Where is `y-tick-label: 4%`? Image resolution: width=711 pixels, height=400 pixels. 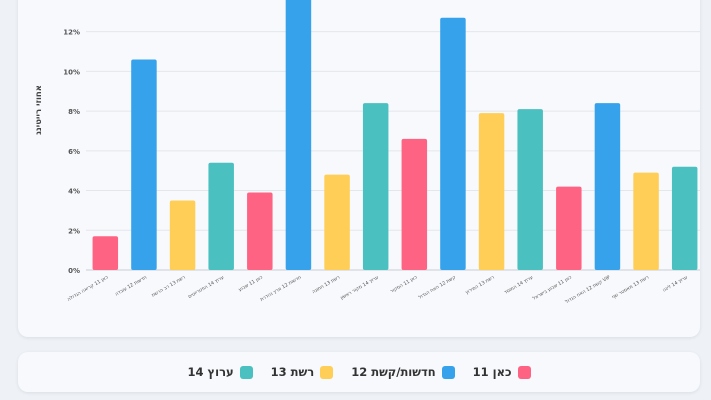 y-tick-label: 4% is located at coordinates (74, 192).